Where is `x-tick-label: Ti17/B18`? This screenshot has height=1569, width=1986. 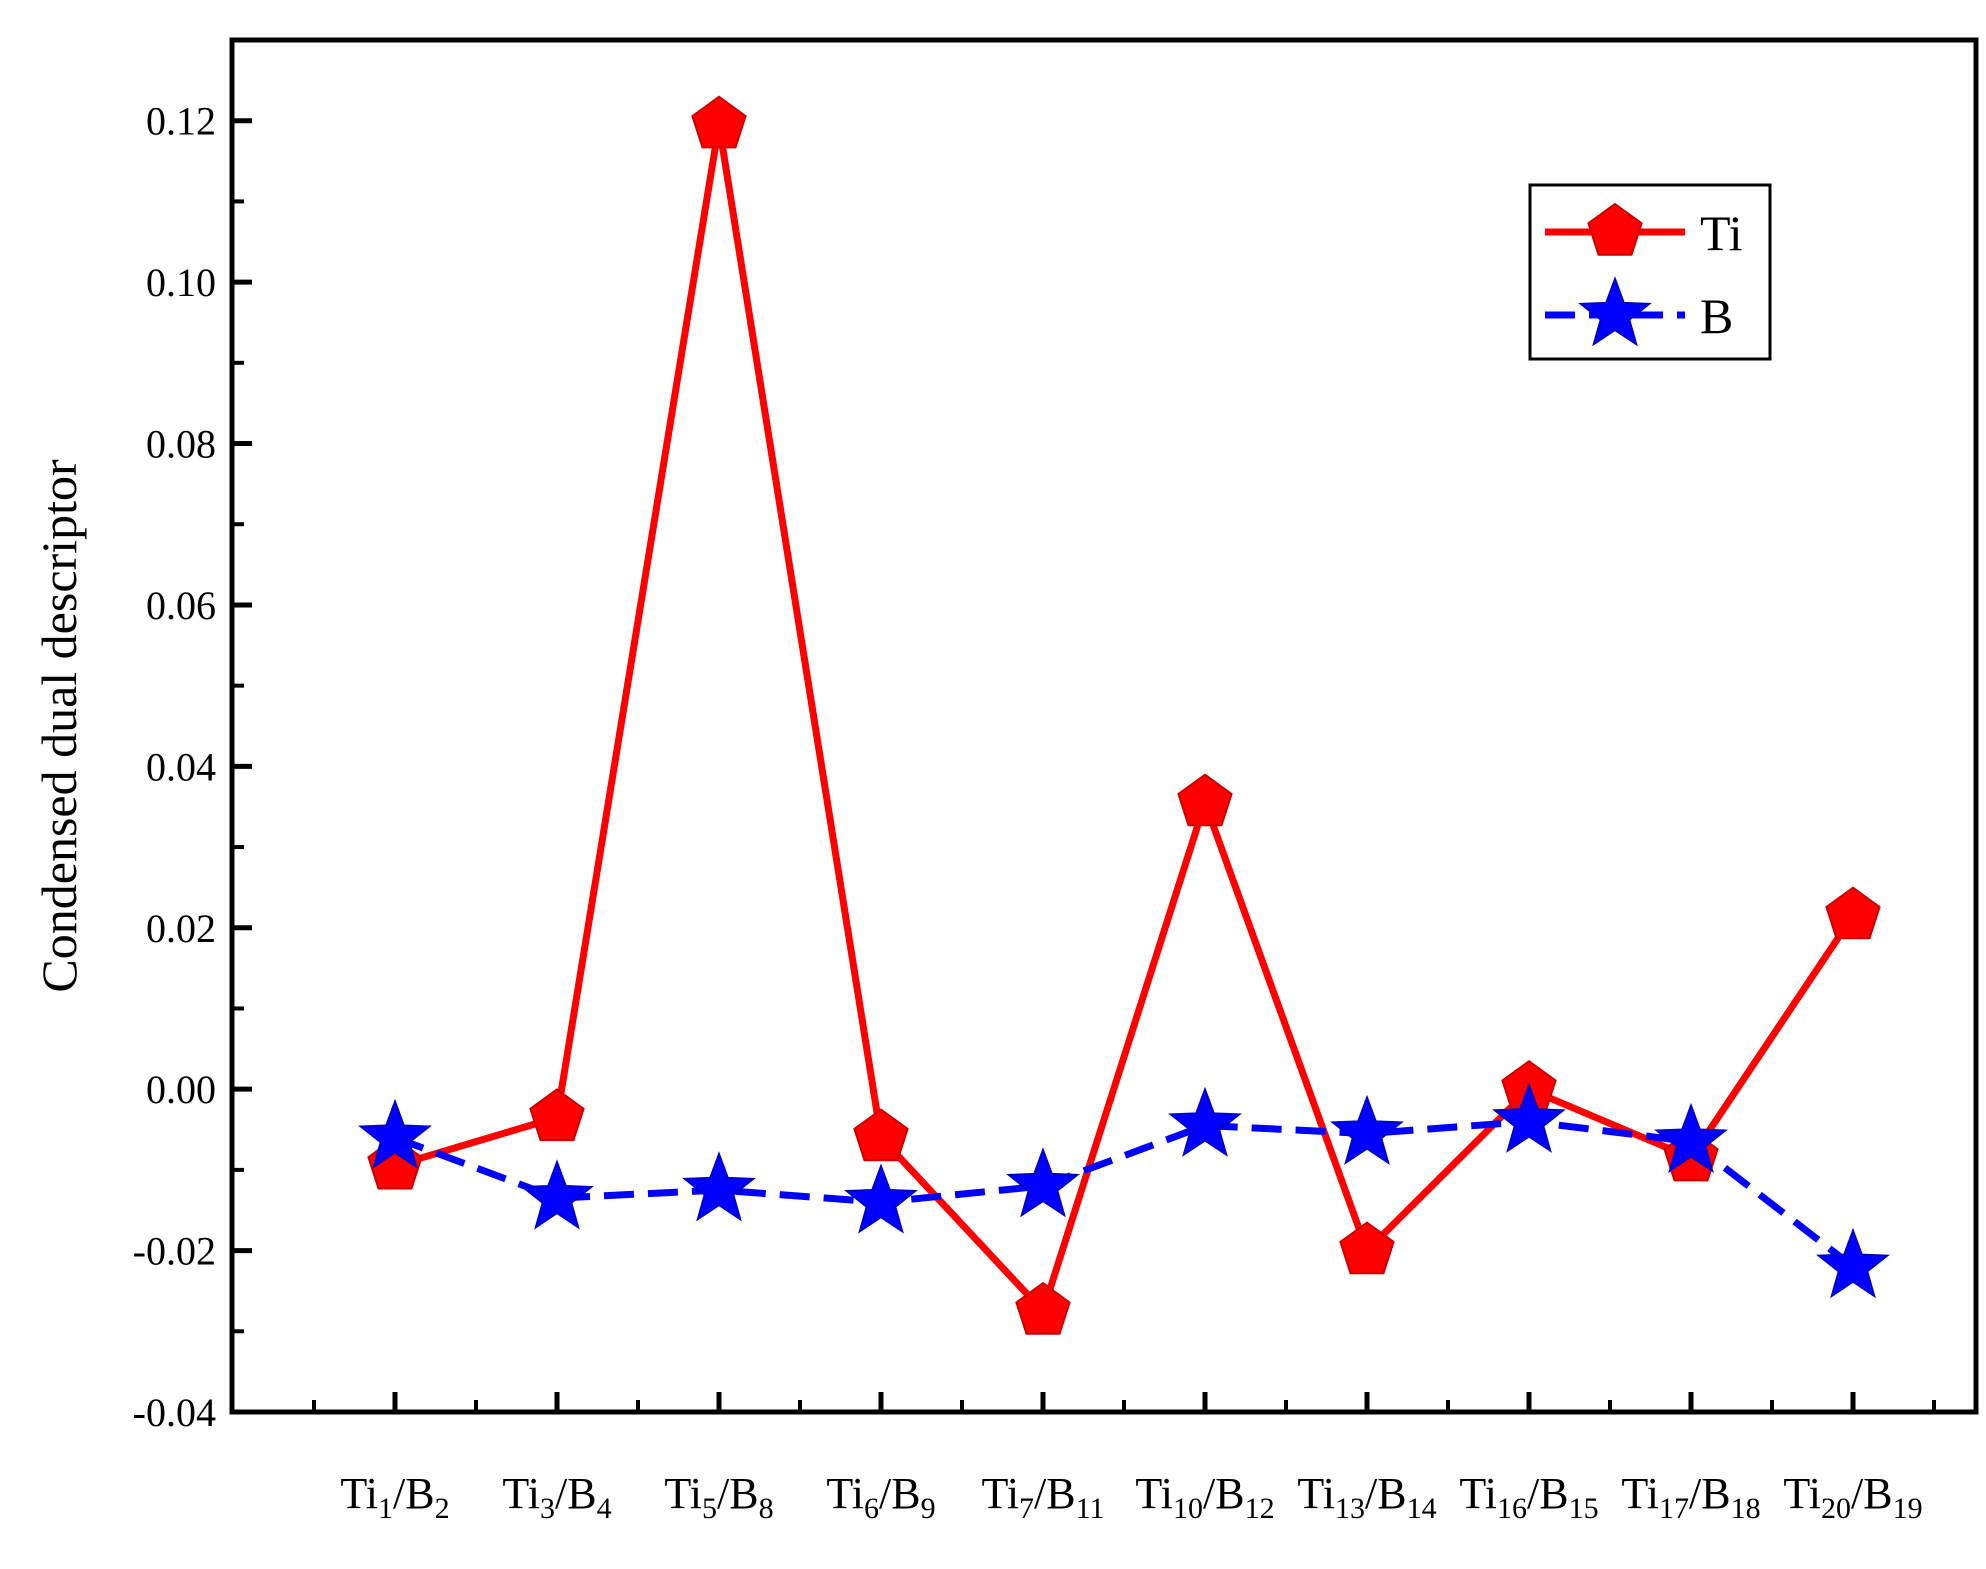
x-tick-label: Ti17/B18 is located at coordinates (1690, 1497).